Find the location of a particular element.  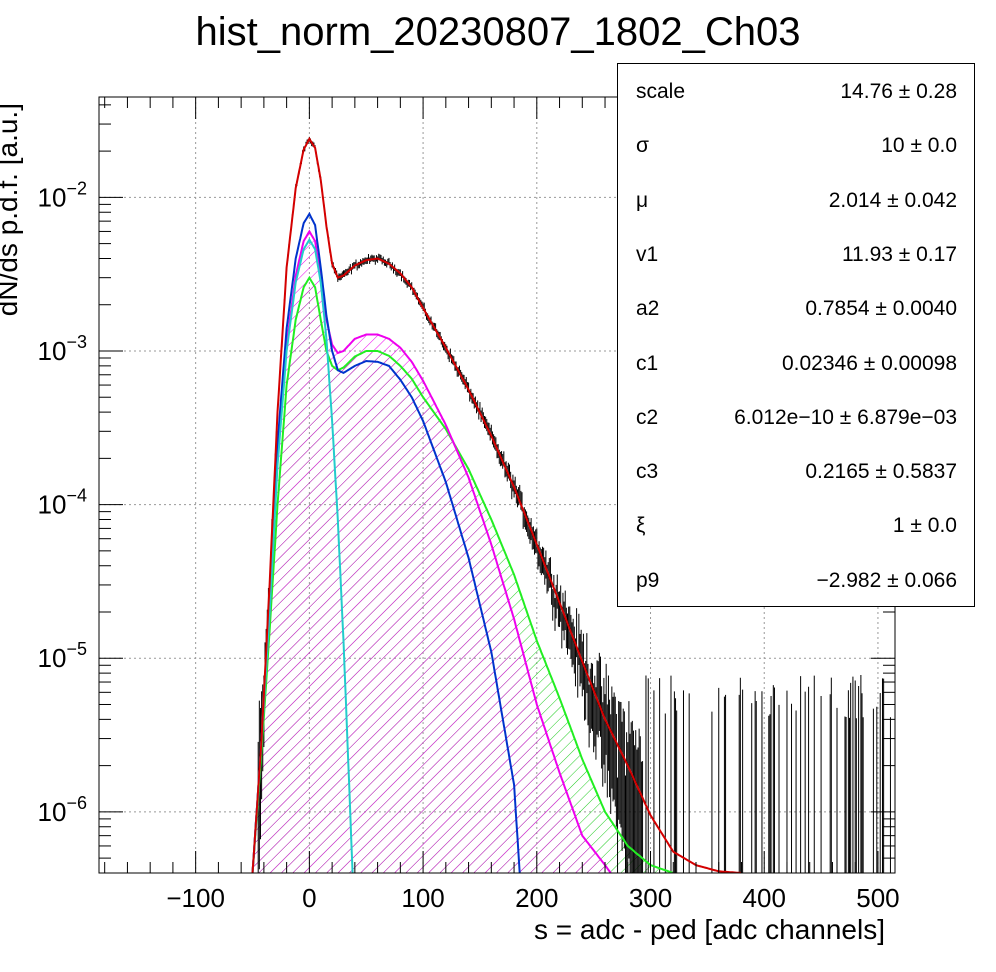

stats-param-name: c1 is located at coordinates (647, 363).